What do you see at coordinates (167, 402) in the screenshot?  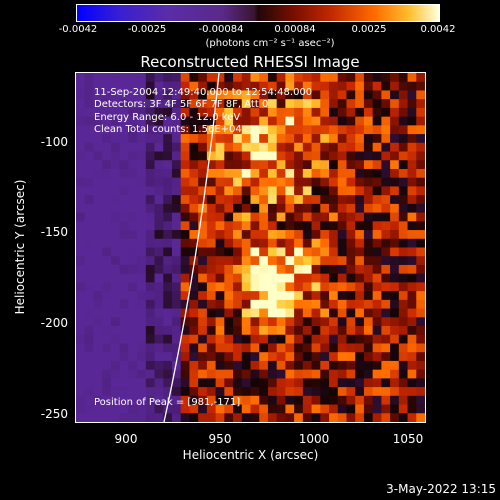 I see `peak-position: Position of Peak = [981,-171]` at bounding box center [167, 402].